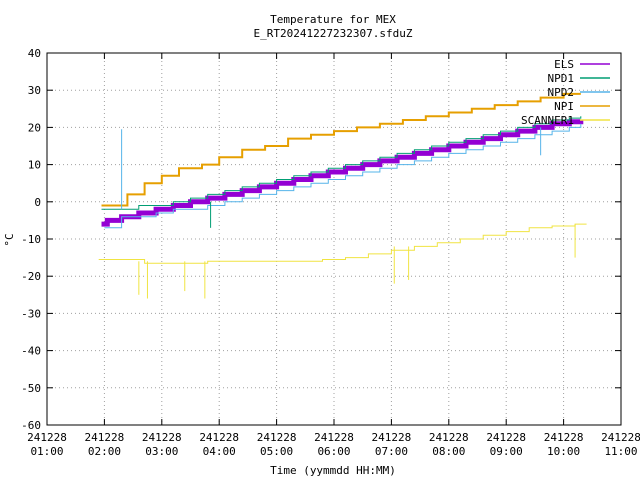  Describe the element at coordinates (561, 78) in the screenshot. I see `legend-label: NPD1` at that location.